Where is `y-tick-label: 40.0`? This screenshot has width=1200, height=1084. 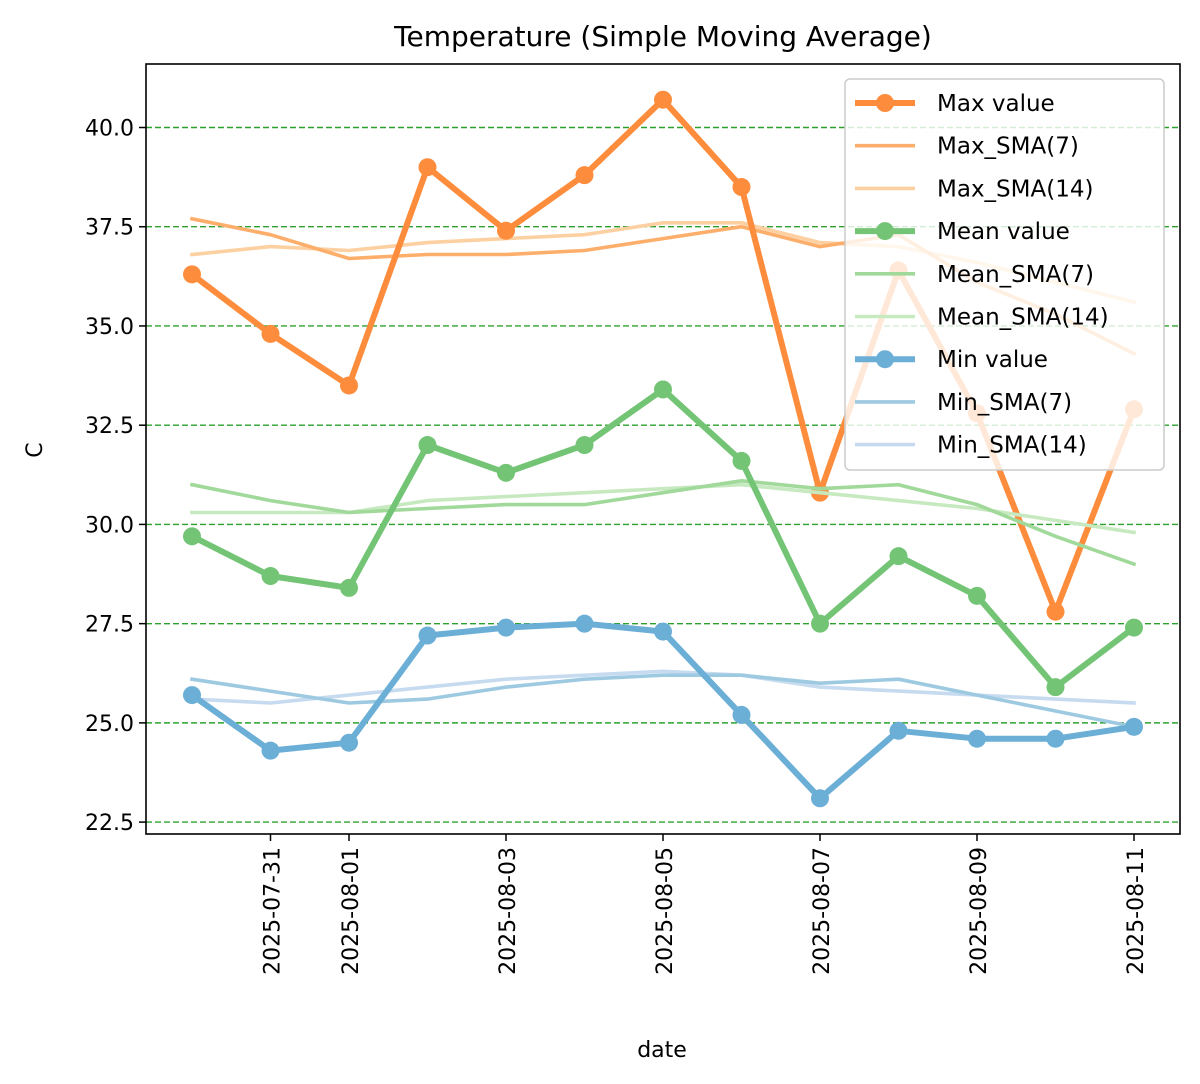
y-tick-label: 40.0 is located at coordinates (109, 129).